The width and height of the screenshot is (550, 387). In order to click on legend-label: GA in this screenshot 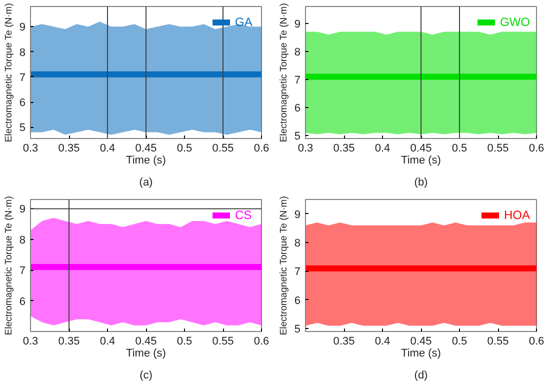, I will do `click(244, 22)`.